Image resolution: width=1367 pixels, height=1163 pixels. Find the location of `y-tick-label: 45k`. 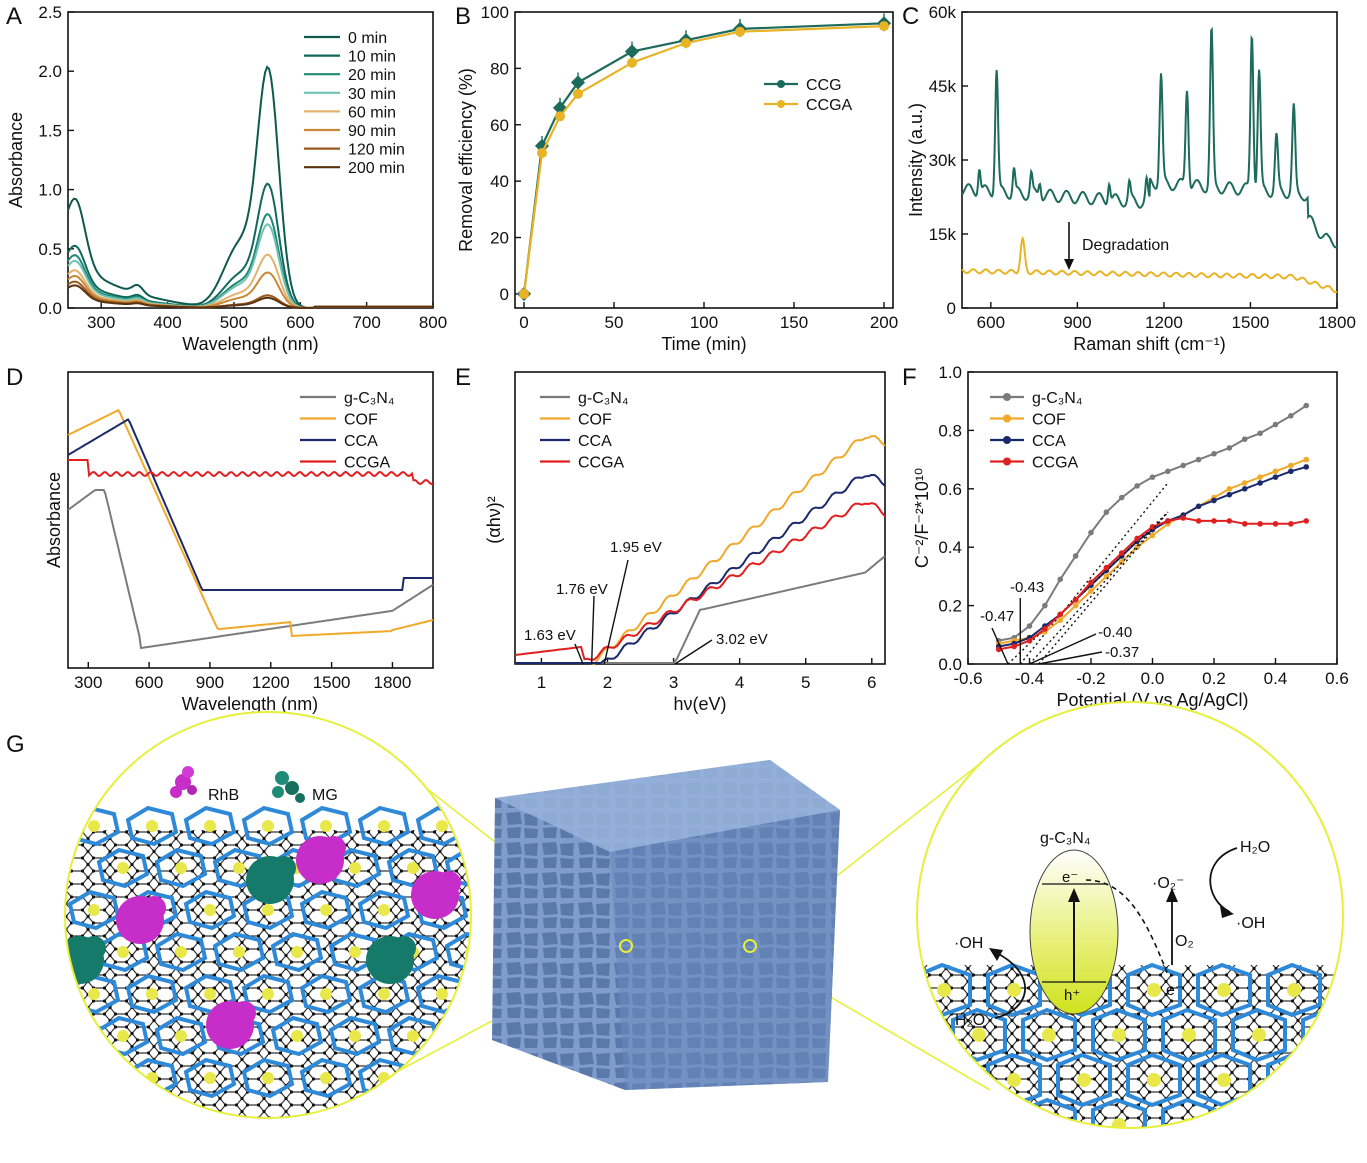

y-tick-label: 45k is located at coordinates (943, 86).